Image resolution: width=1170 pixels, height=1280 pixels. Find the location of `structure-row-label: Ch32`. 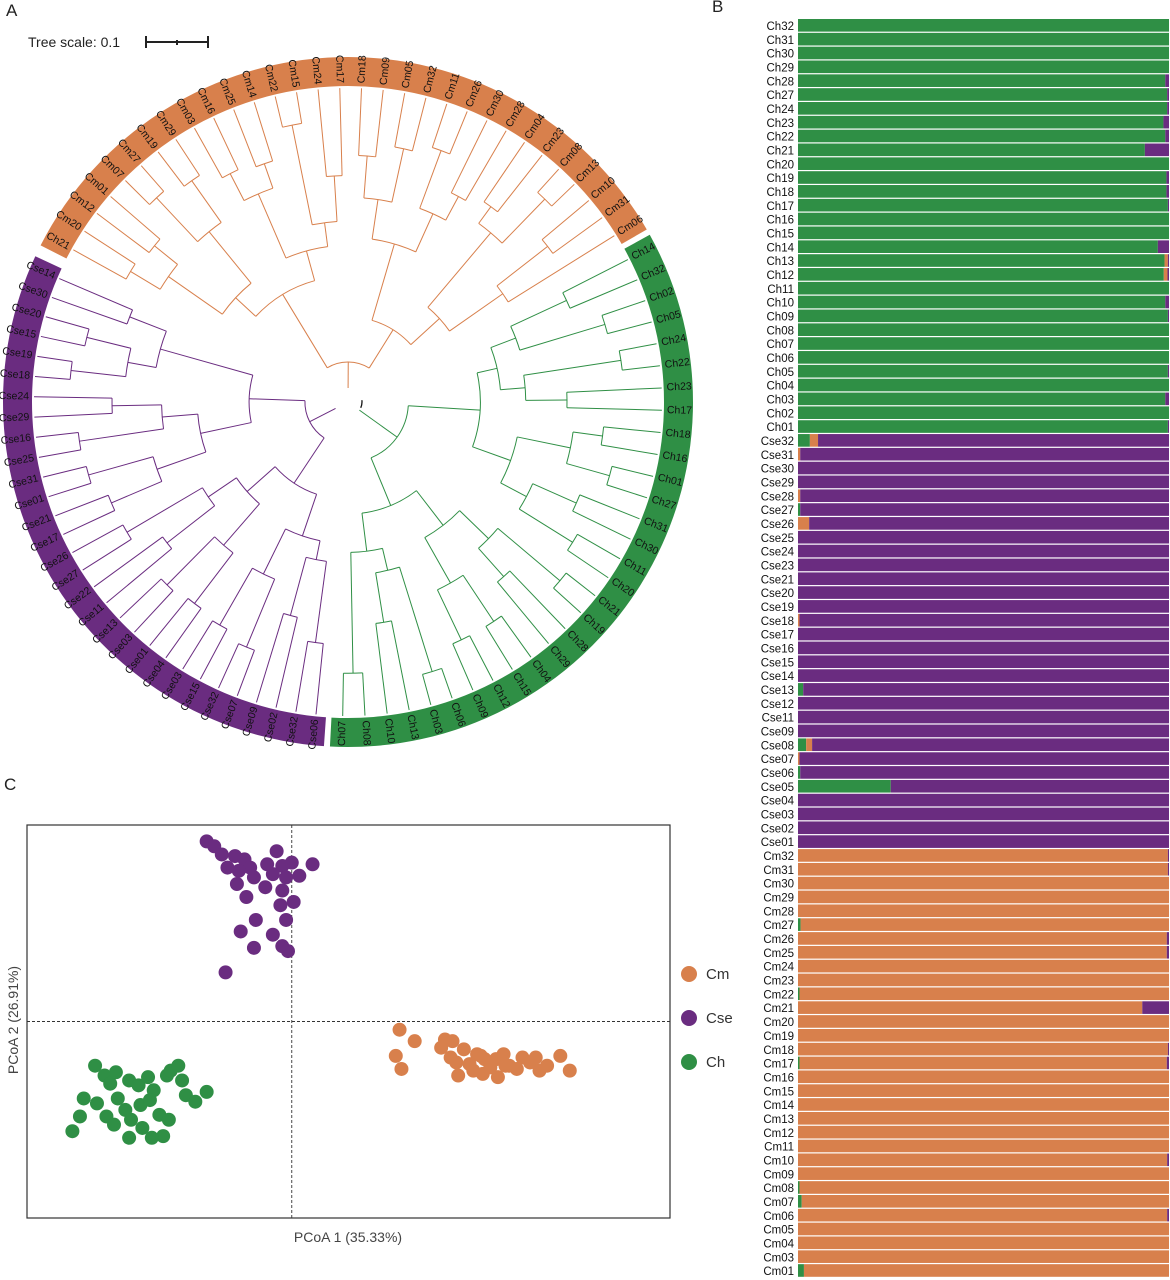

structure-row-label: Ch32 is located at coordinates (781, 27).